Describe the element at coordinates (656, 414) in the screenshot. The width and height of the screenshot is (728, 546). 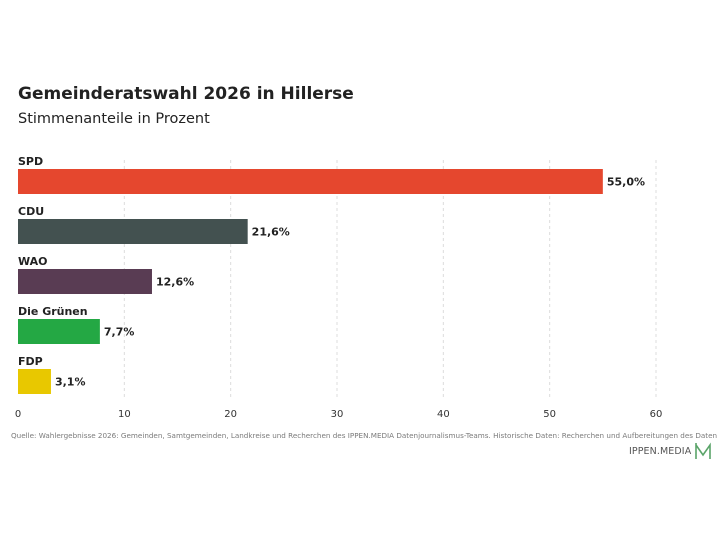
I see `x-tick-label: 60` at that location.